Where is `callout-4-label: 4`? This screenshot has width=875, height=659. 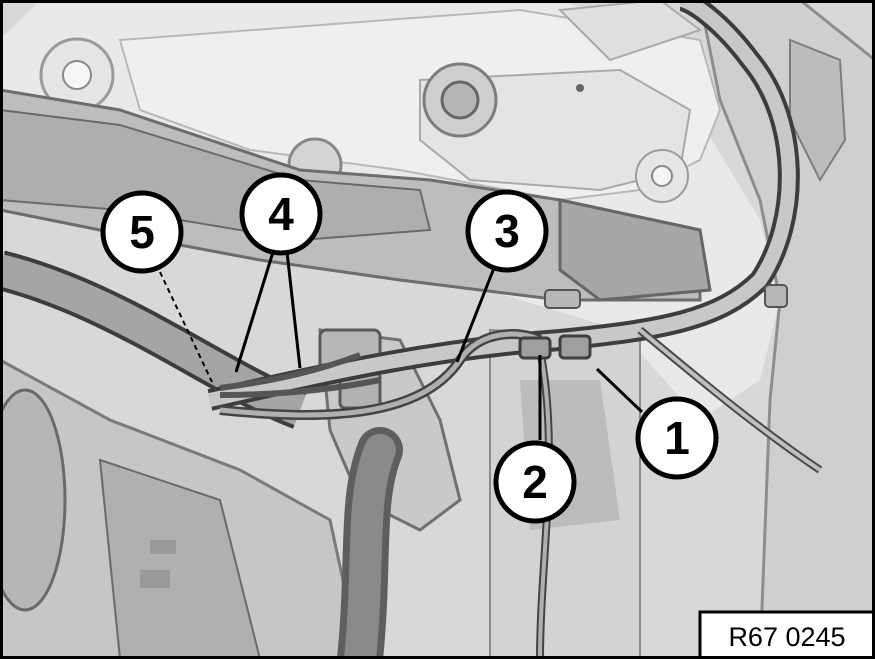
callout-4-label: 4 is located at coordinates (281, 214).